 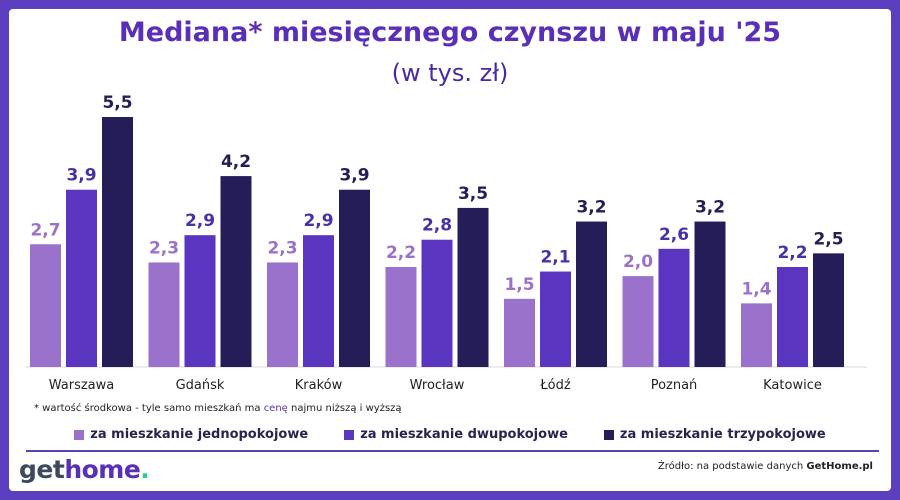 I want to click on data-label: 2,0, so click(x=638, y=262).